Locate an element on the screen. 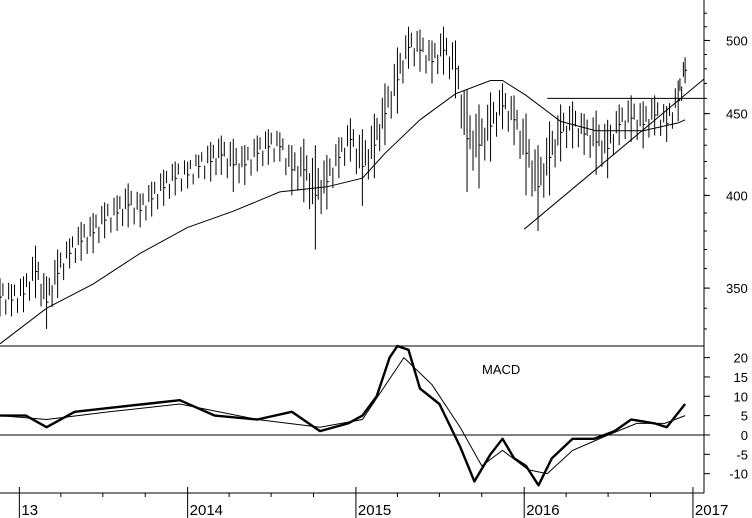 This screenshot has height=518, width=752. x-axis: 13 2014 2015 2016 2017 is located at coordinates (373, 502).